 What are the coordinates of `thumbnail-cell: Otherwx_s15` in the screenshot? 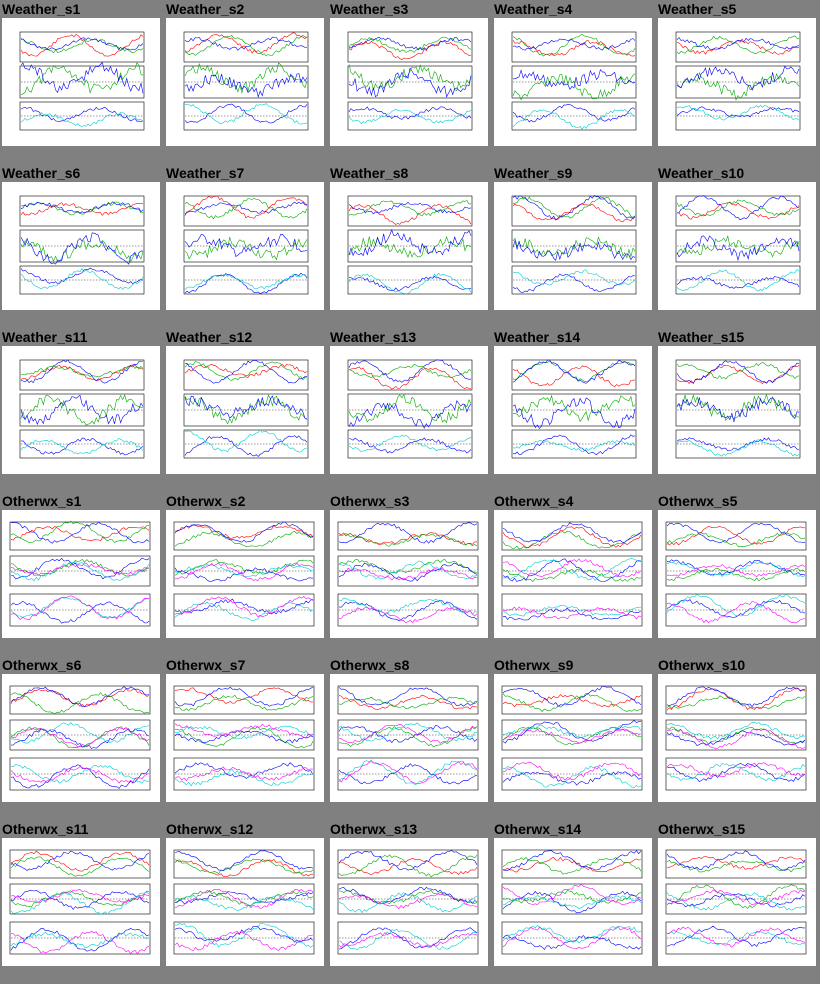 It's located at (738, 902).